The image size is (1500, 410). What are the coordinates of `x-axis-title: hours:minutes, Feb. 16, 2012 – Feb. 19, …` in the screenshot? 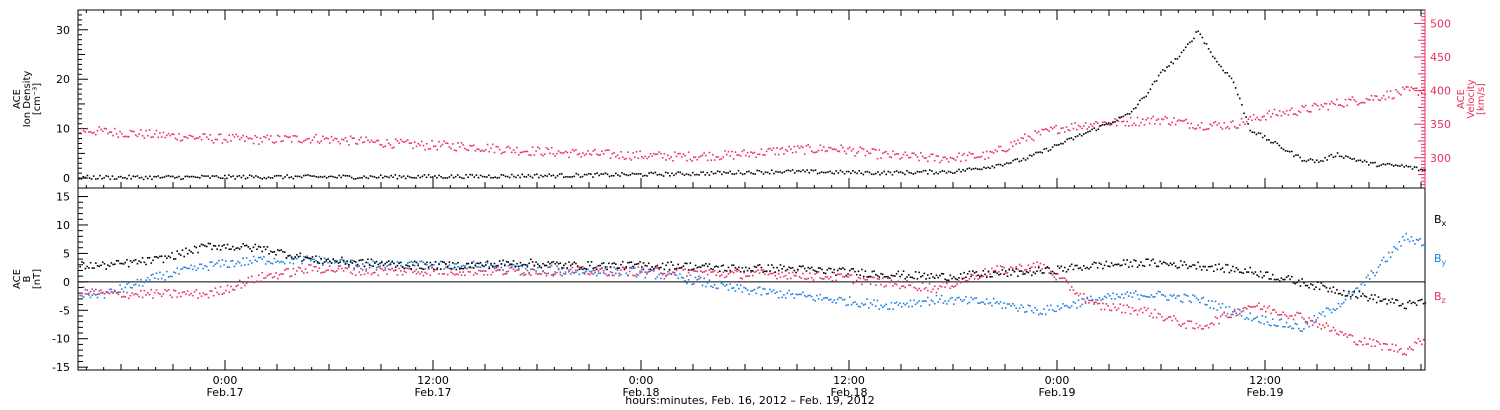 It's located at (750, 400).